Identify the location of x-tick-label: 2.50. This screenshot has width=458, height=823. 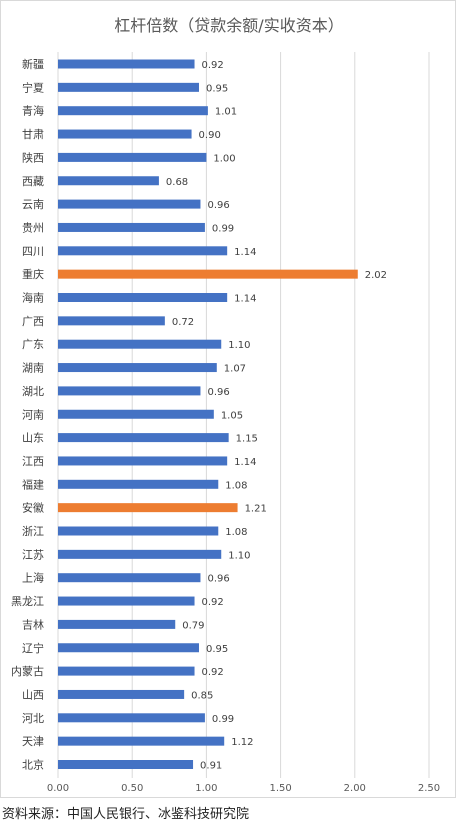
(429, 788).